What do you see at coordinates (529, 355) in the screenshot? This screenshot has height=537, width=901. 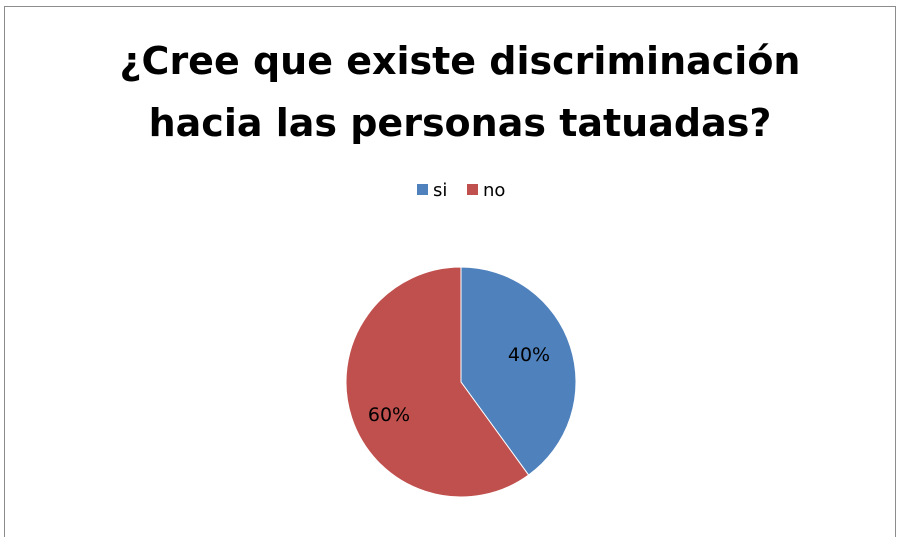 I see `data-label-si: 40%` at bounding box center [529, 355].